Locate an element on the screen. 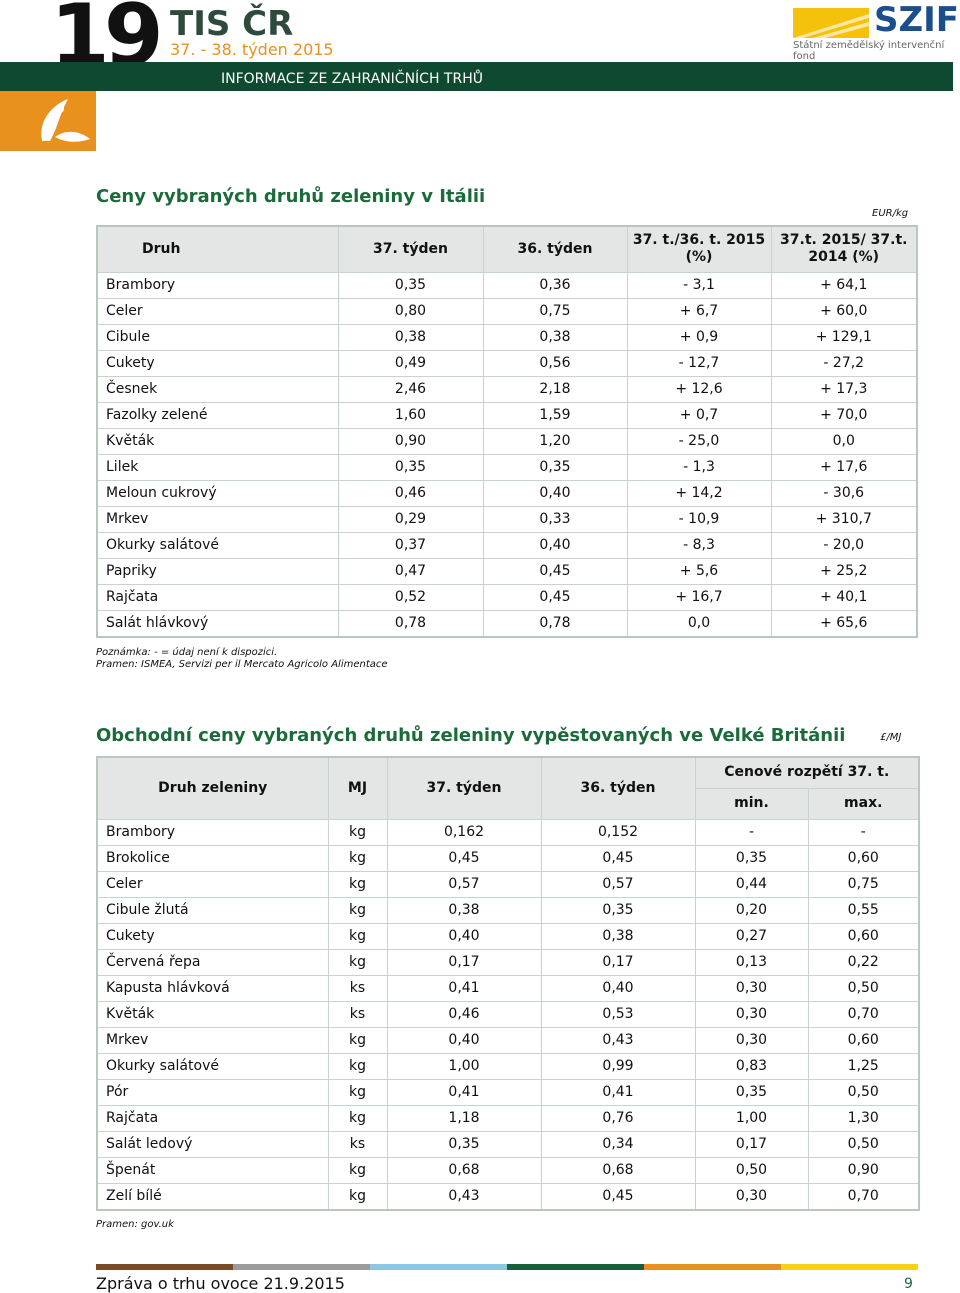 This screenshot has height=1293, width=960. cell: + 64,1 is located at coordinates (844, 285).